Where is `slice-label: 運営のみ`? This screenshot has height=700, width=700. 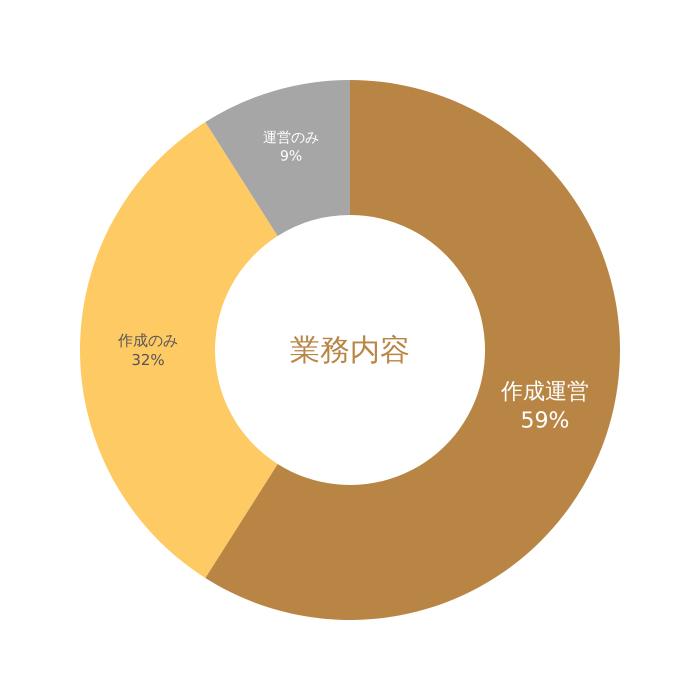
slice-label: 運営のみ is located at coordinates (291, 138).